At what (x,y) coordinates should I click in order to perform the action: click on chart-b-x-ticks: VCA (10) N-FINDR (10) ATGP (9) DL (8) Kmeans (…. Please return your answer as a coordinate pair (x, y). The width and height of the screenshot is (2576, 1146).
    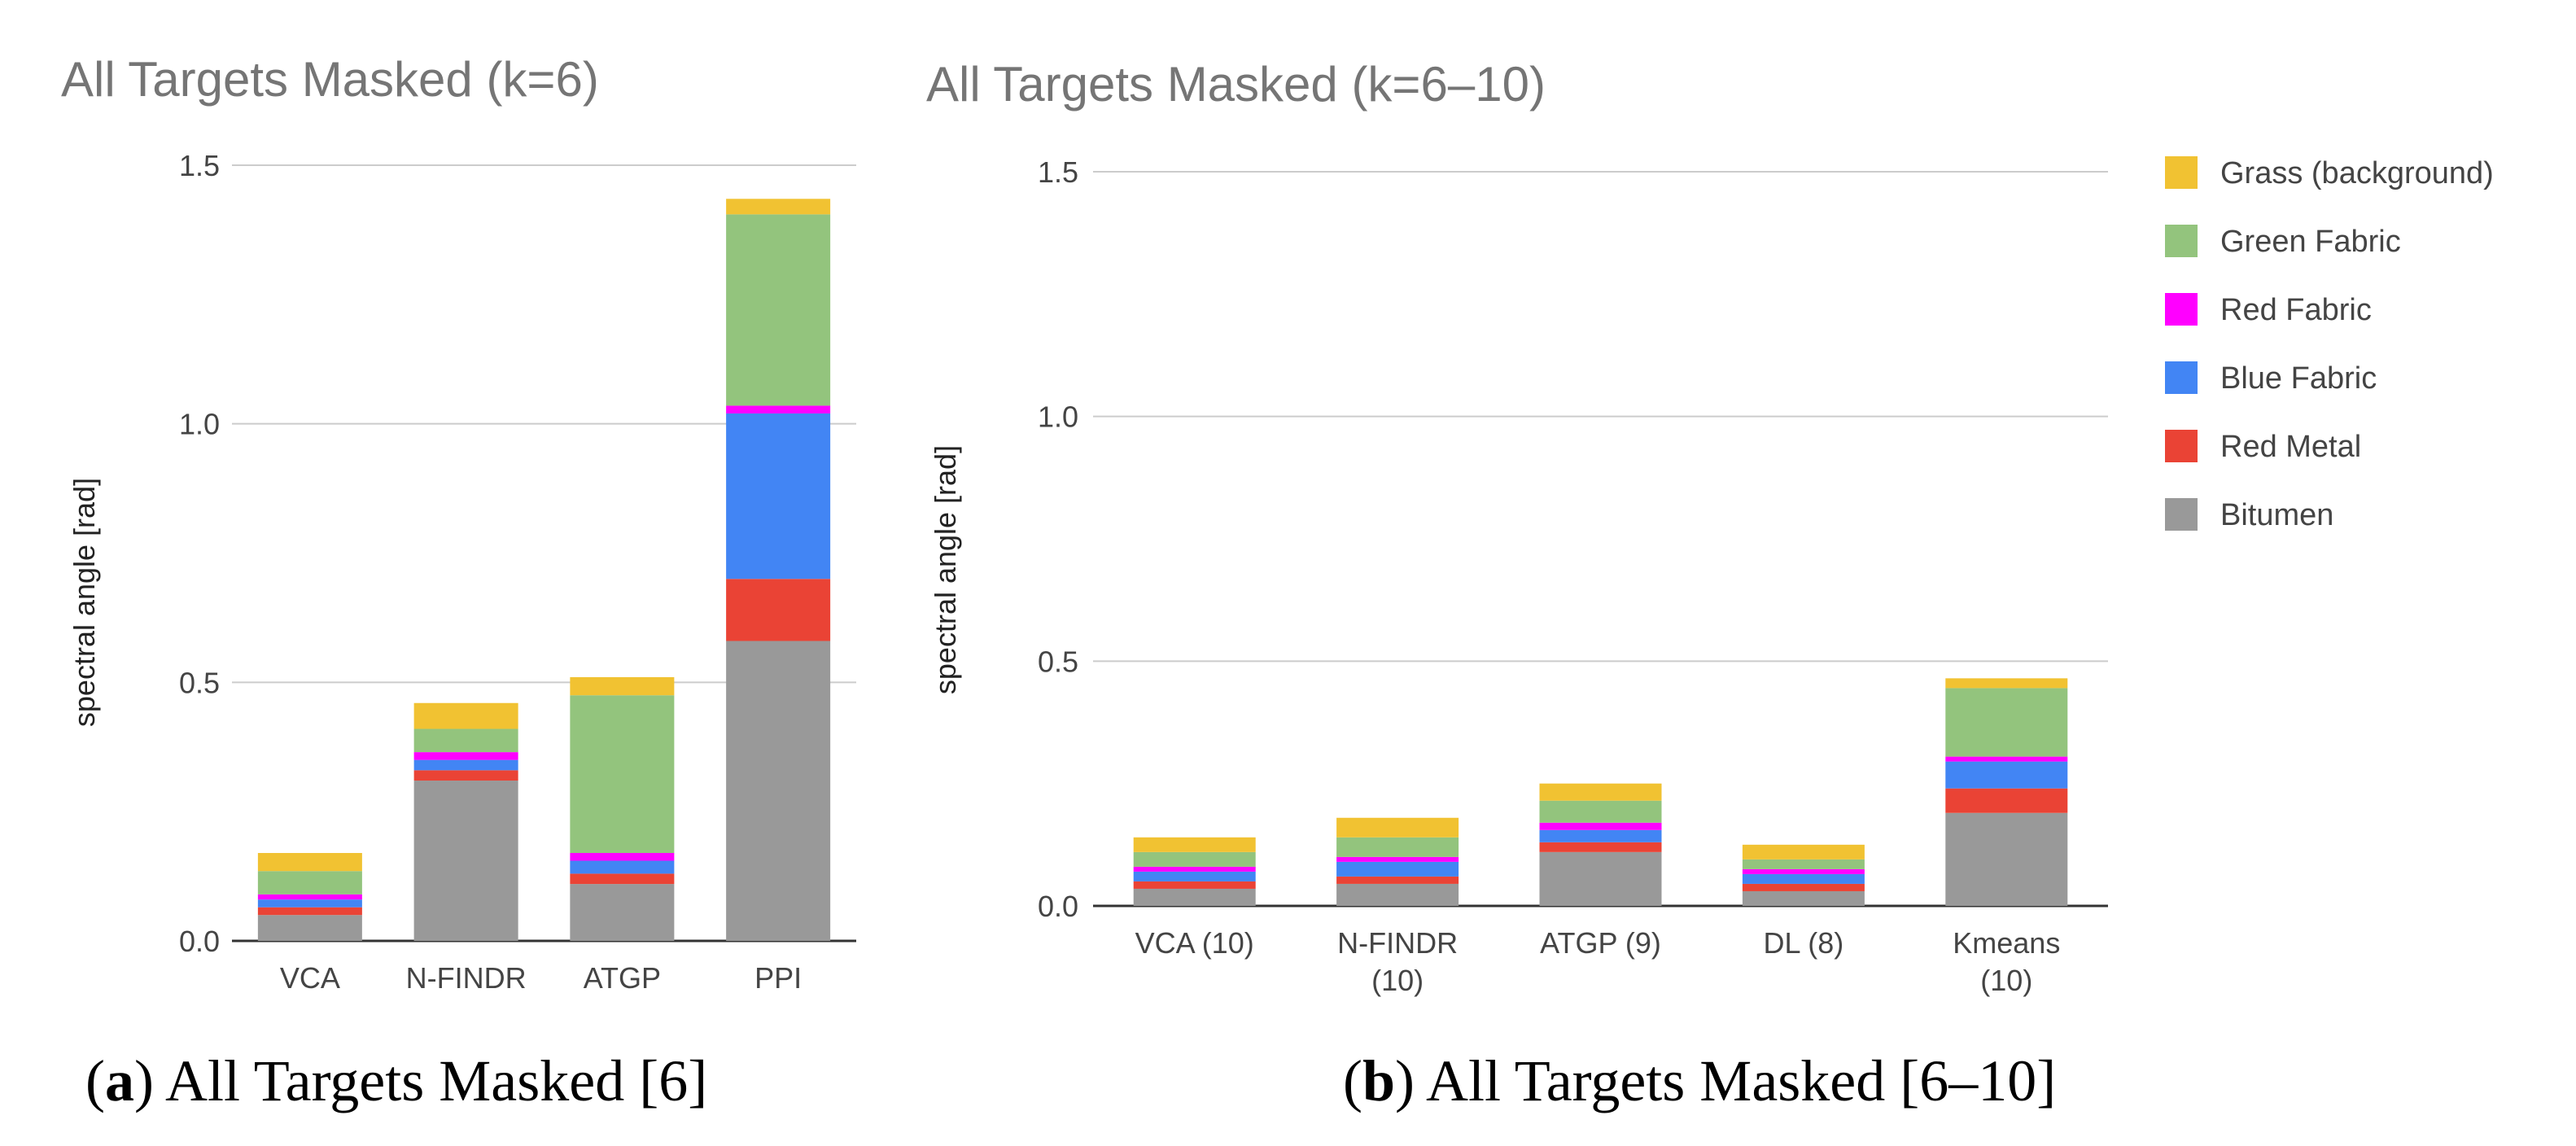
    Looking at the image, I should click on (1598, 962).